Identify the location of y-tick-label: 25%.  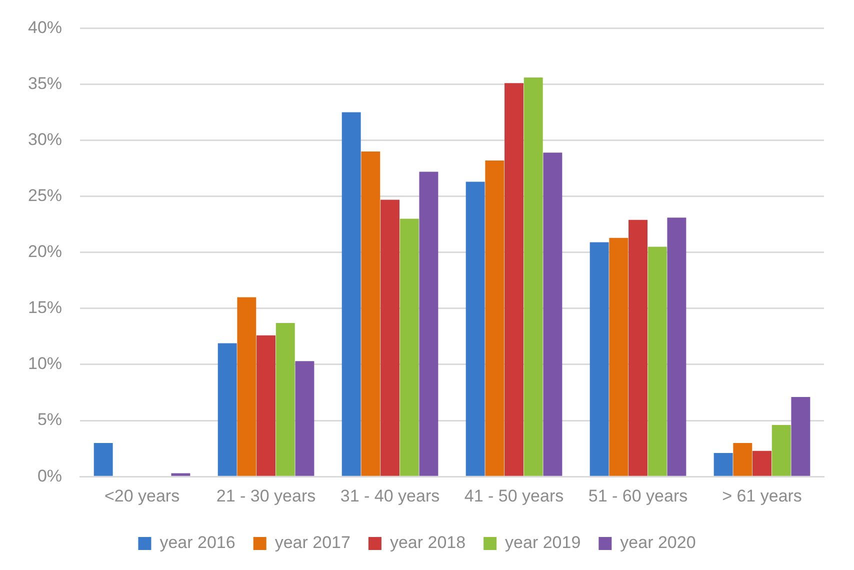
(45, 196).